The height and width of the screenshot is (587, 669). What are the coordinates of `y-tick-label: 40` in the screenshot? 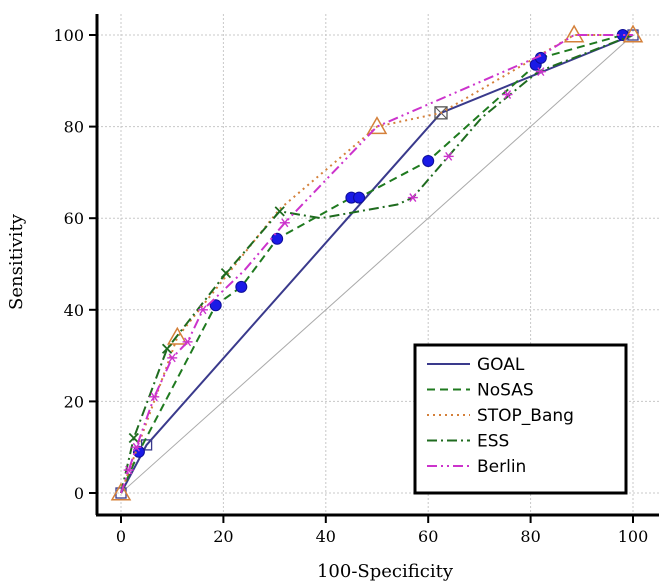 It's located at (74, 310).